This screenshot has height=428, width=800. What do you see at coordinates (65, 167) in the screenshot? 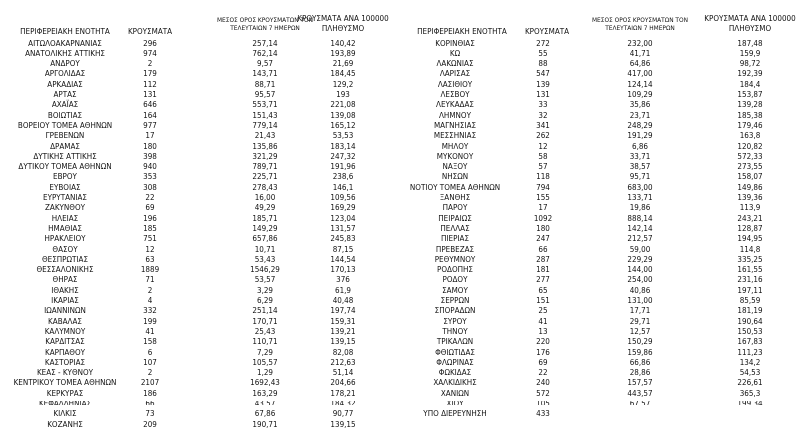
I see `region-name: ΔΥΤΙΚΟΥ ΤΟΜΕΑ ΑΘΗΝΩΝ` at bounding box center [65, 167].